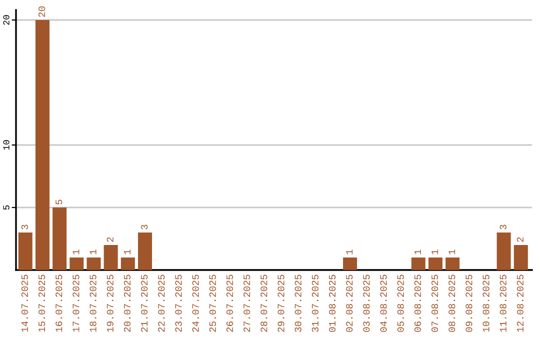 The width and height of the screenshot is (540, 340). I want to click on x-tick-label: 18.07.2025, so click(93, 303).